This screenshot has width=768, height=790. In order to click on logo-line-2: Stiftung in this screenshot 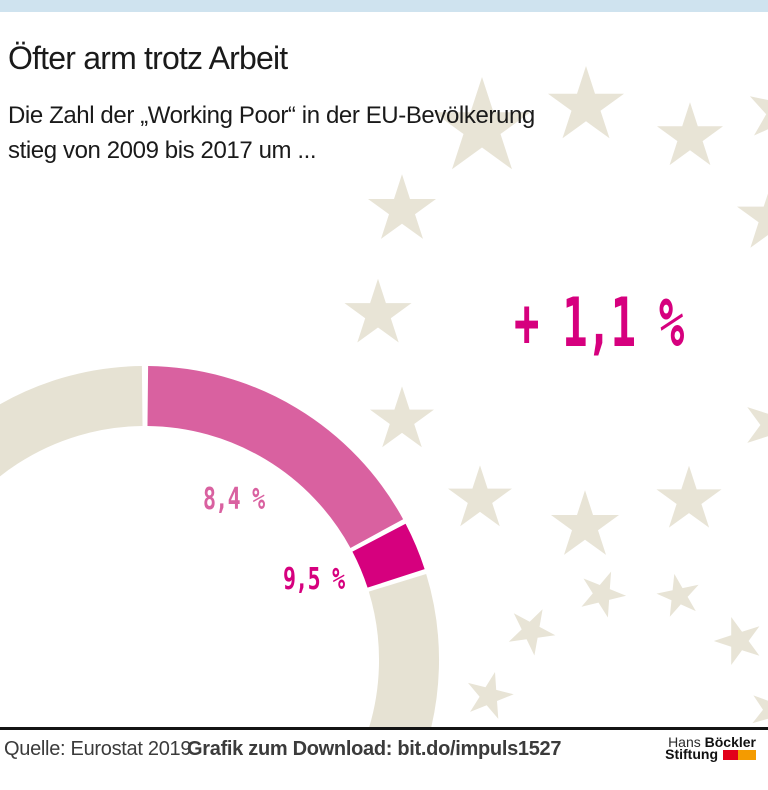, I will do `click(710, 754)`.